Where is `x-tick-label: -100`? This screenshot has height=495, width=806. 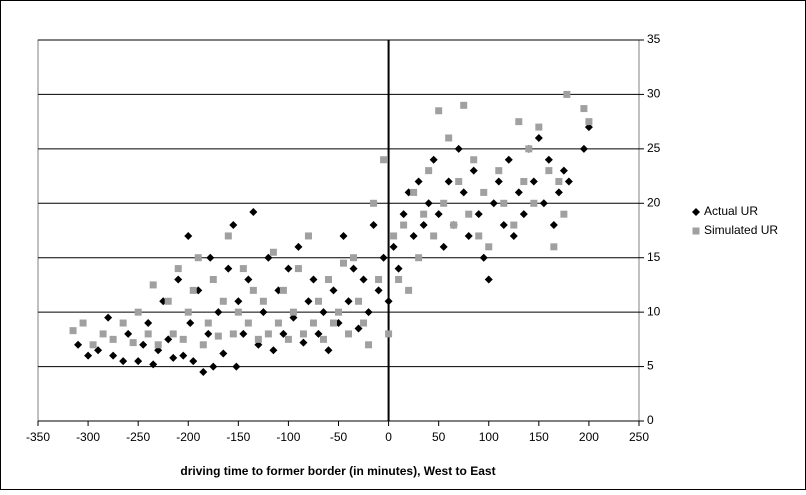
x-tick-label: -100 is located at coordinates (288, 437).